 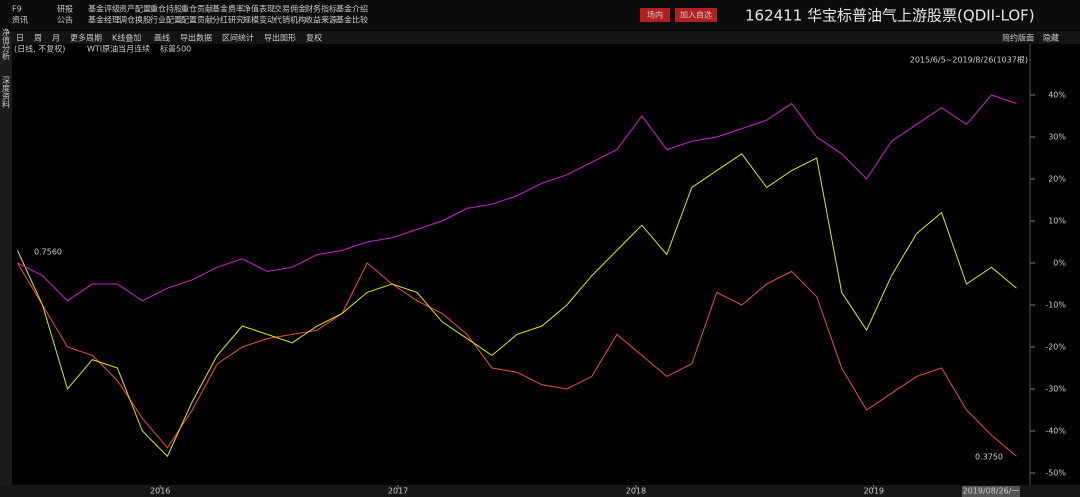 I want to click on title: 162411 华宝标普油气上游股票(QDII-LOF), so click(x=890, y=16).